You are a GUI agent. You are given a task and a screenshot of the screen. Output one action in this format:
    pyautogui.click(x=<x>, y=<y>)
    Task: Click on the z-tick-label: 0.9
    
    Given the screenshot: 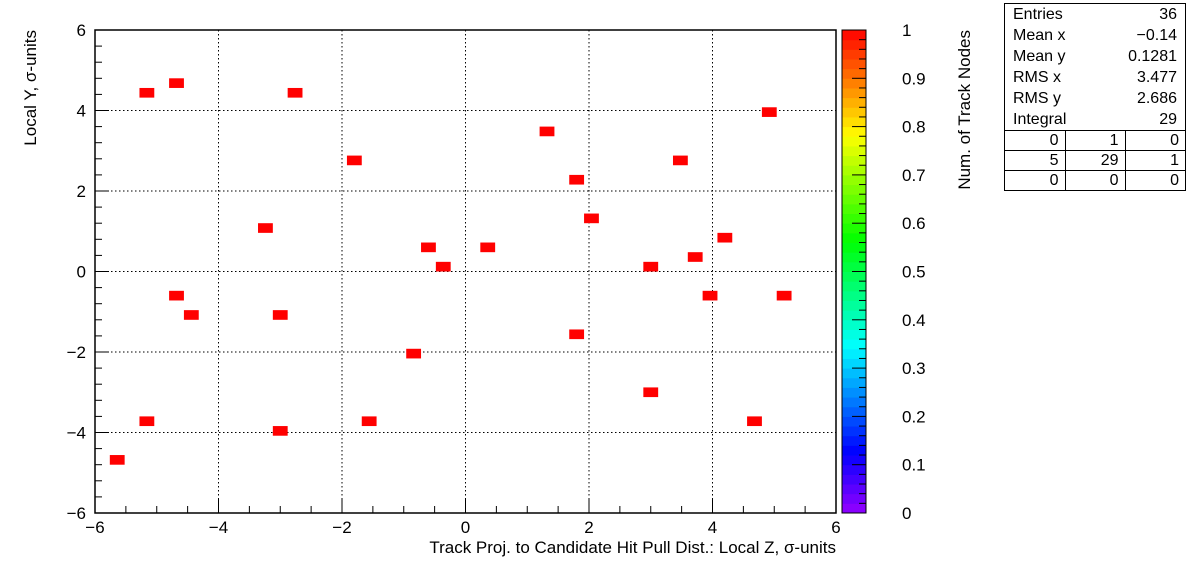 What is the action you would take?
    pyautogui.click(x=914, y=78)
    